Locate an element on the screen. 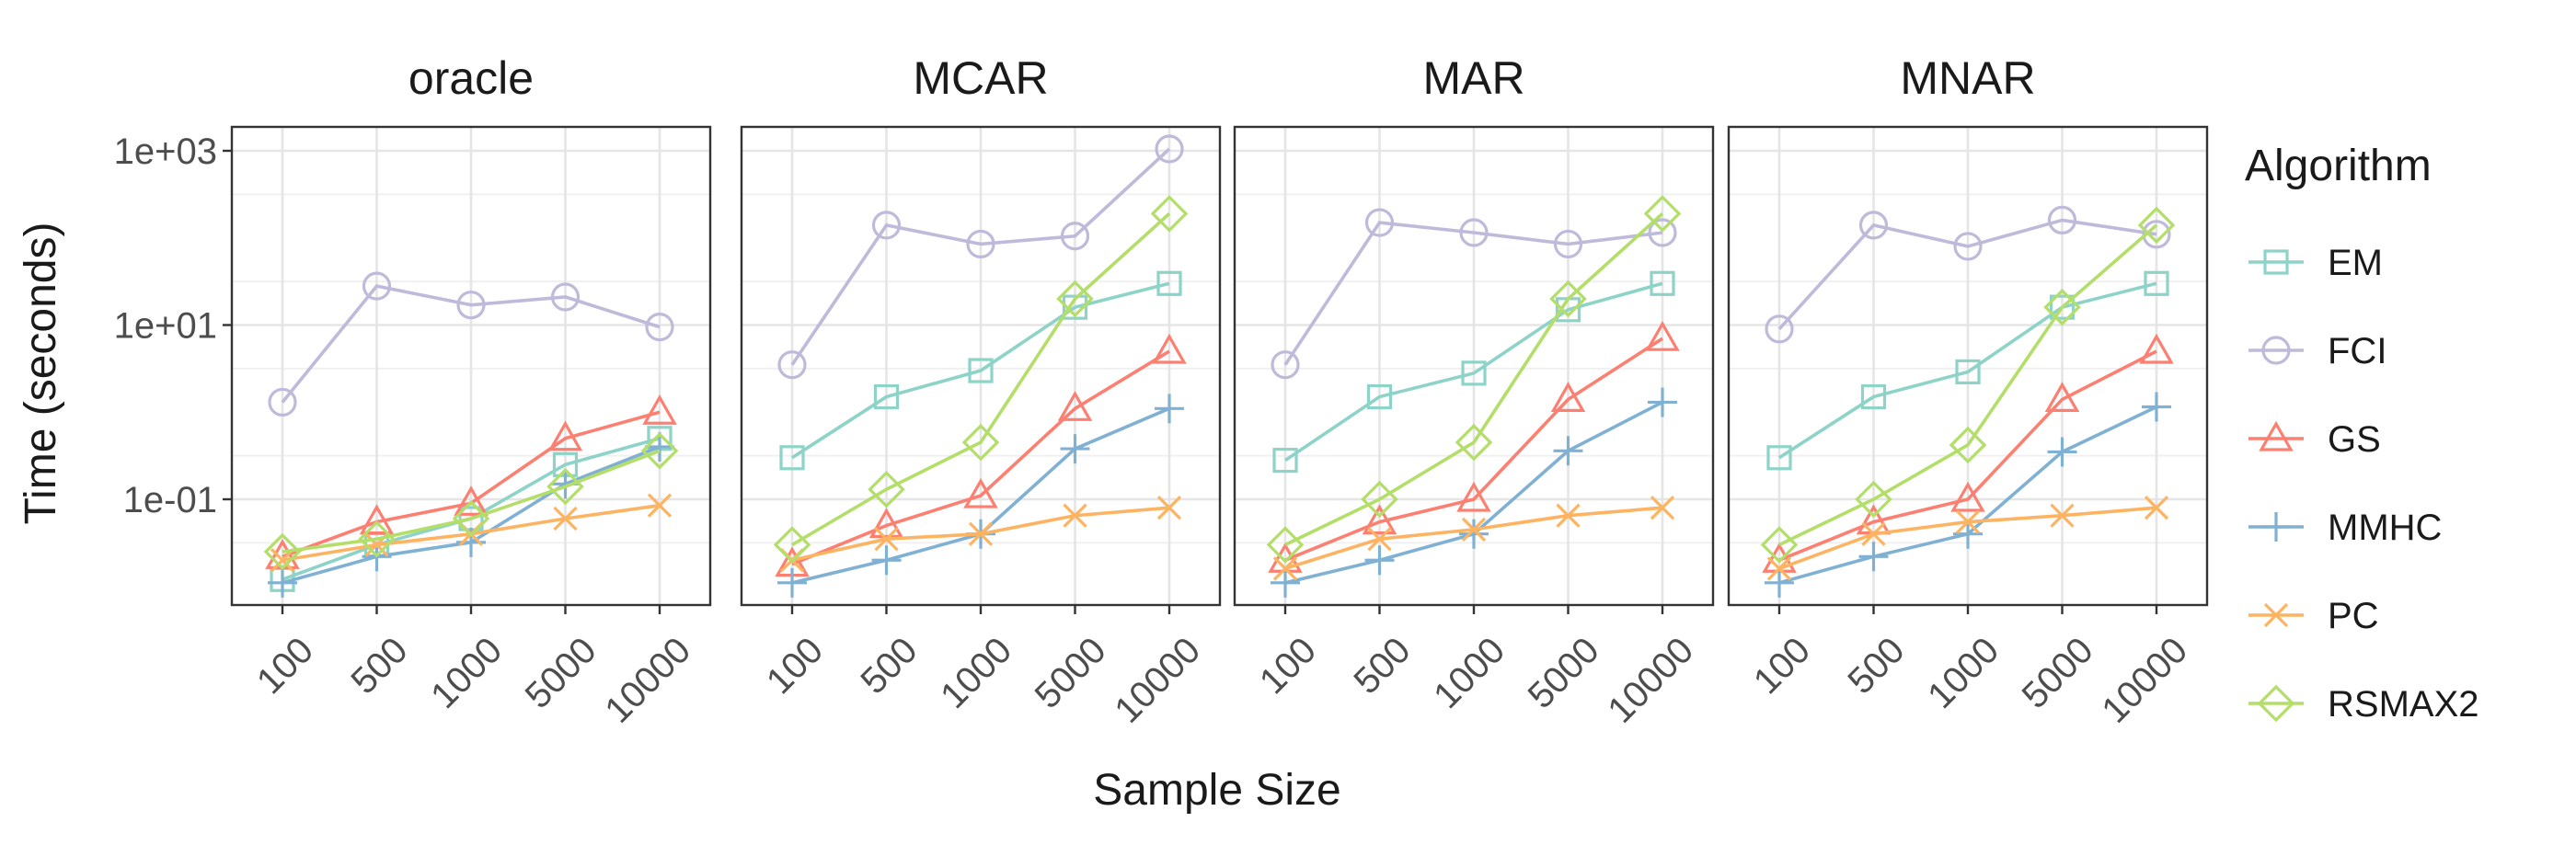  legend-label: GS is located at coordinates (2354, 439).